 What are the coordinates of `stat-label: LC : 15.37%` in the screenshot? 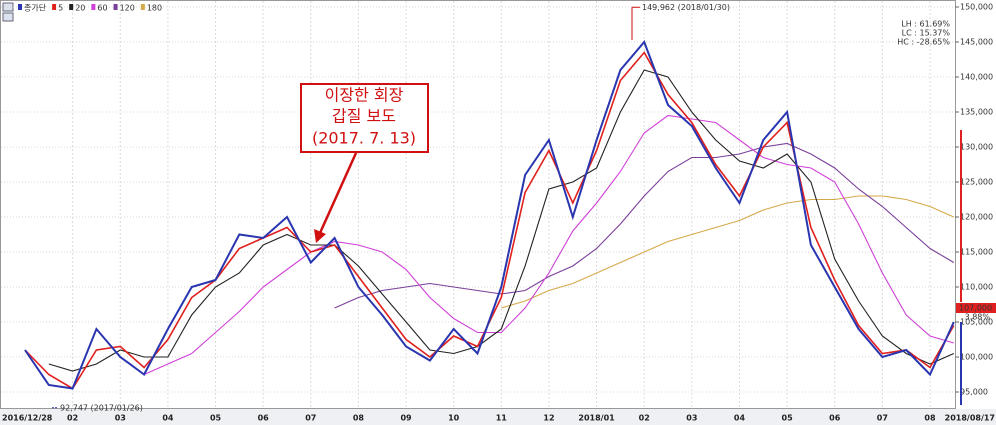 It's located at (926, 33).